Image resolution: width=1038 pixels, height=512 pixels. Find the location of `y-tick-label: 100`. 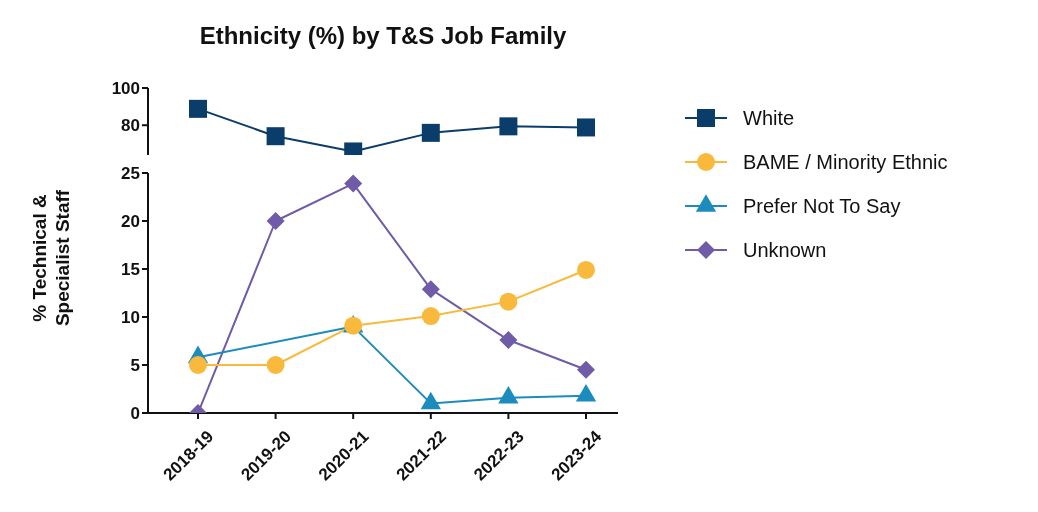

y-tick-label: 100 is located at coordinates (125, 89).